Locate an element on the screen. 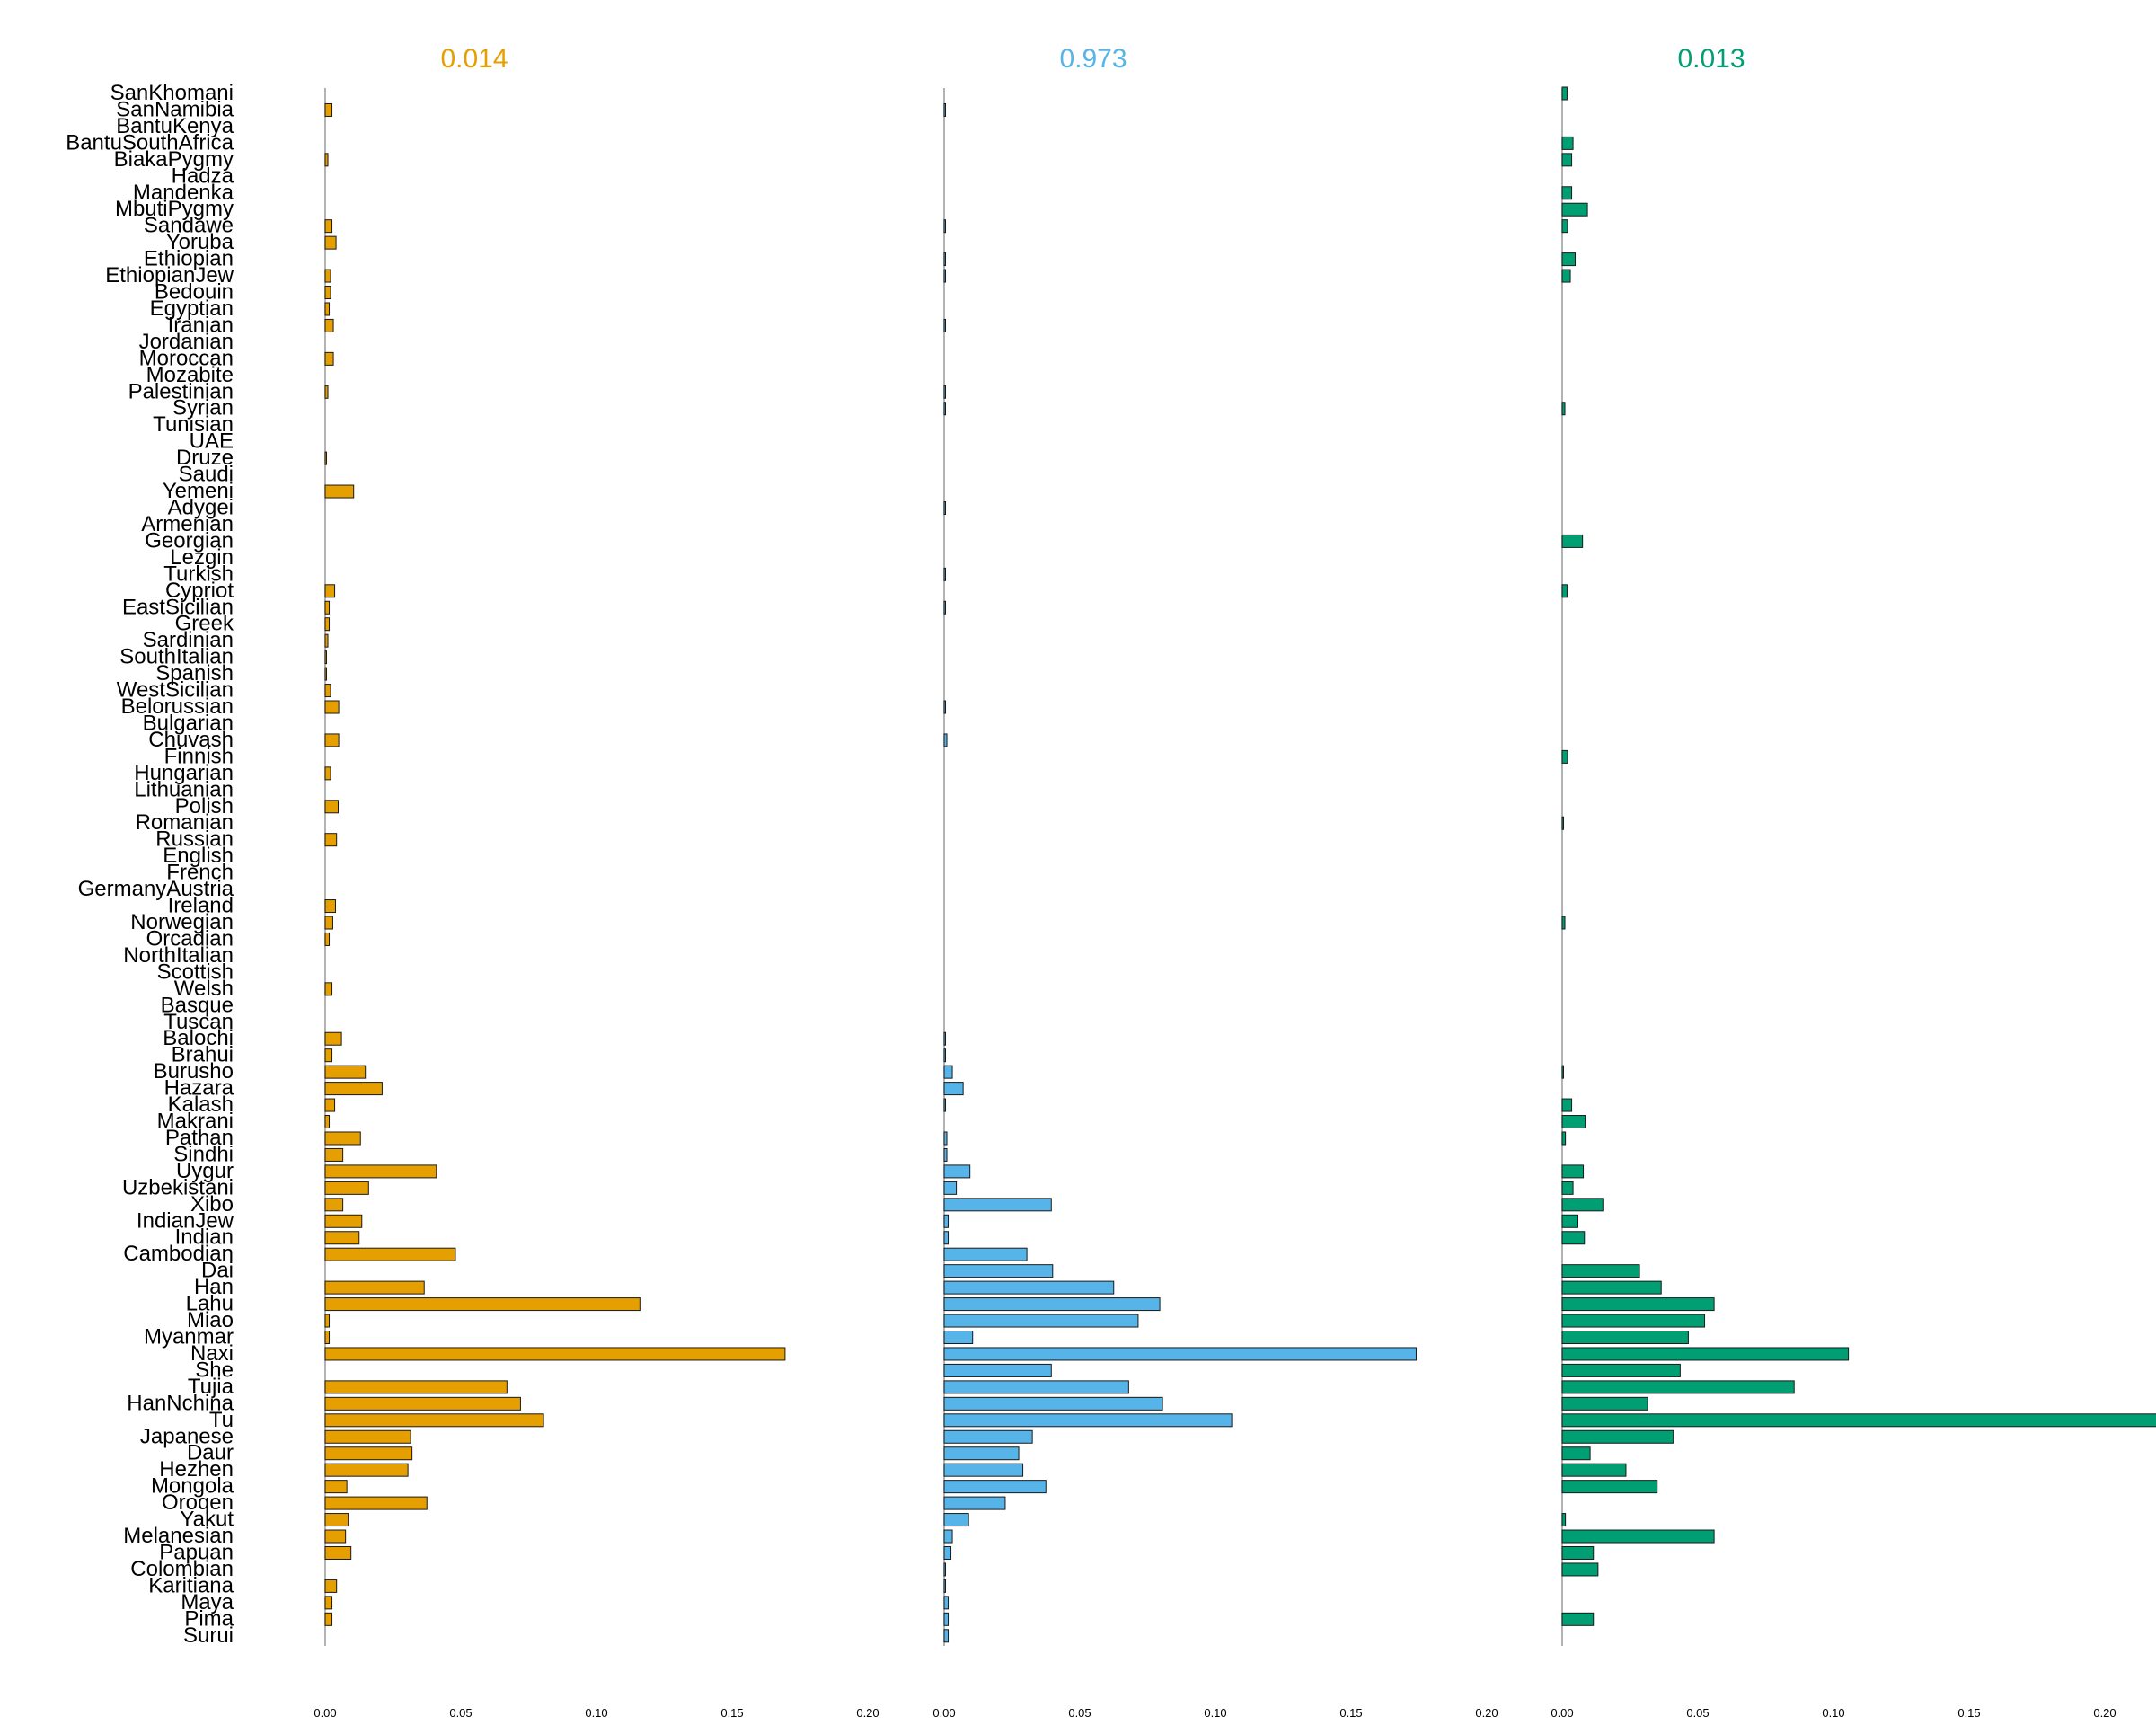  category-label: Colombian is located at coordinates (182, 1569).